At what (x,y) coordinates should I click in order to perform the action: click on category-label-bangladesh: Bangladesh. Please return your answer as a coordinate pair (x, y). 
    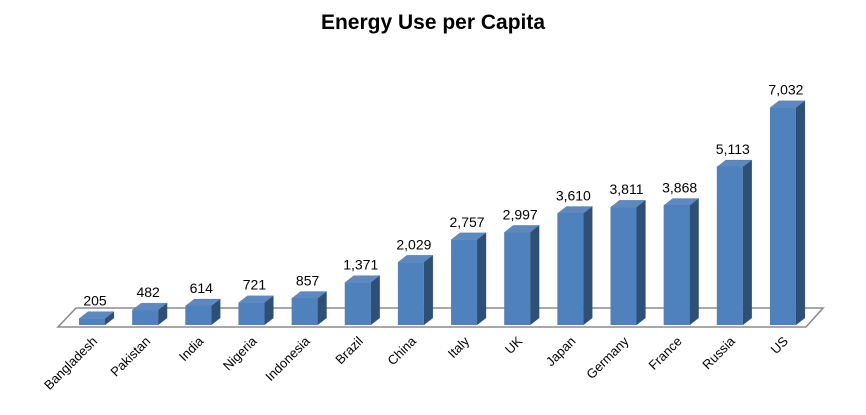
    Looking at the image, I should click on (70, 363).